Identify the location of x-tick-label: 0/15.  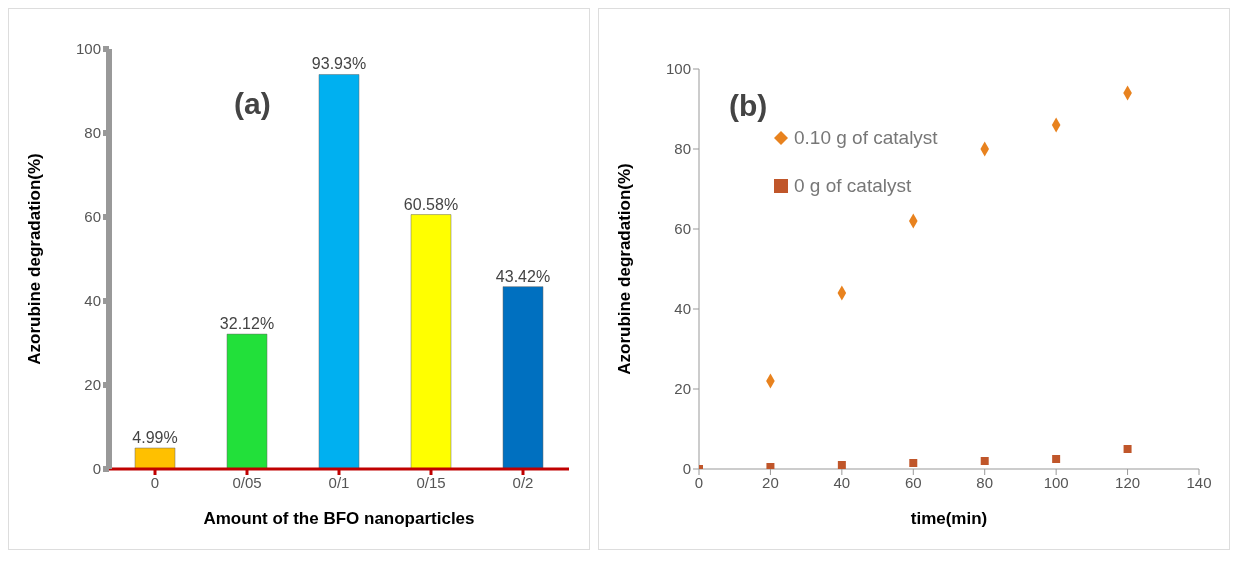
(431, 482).